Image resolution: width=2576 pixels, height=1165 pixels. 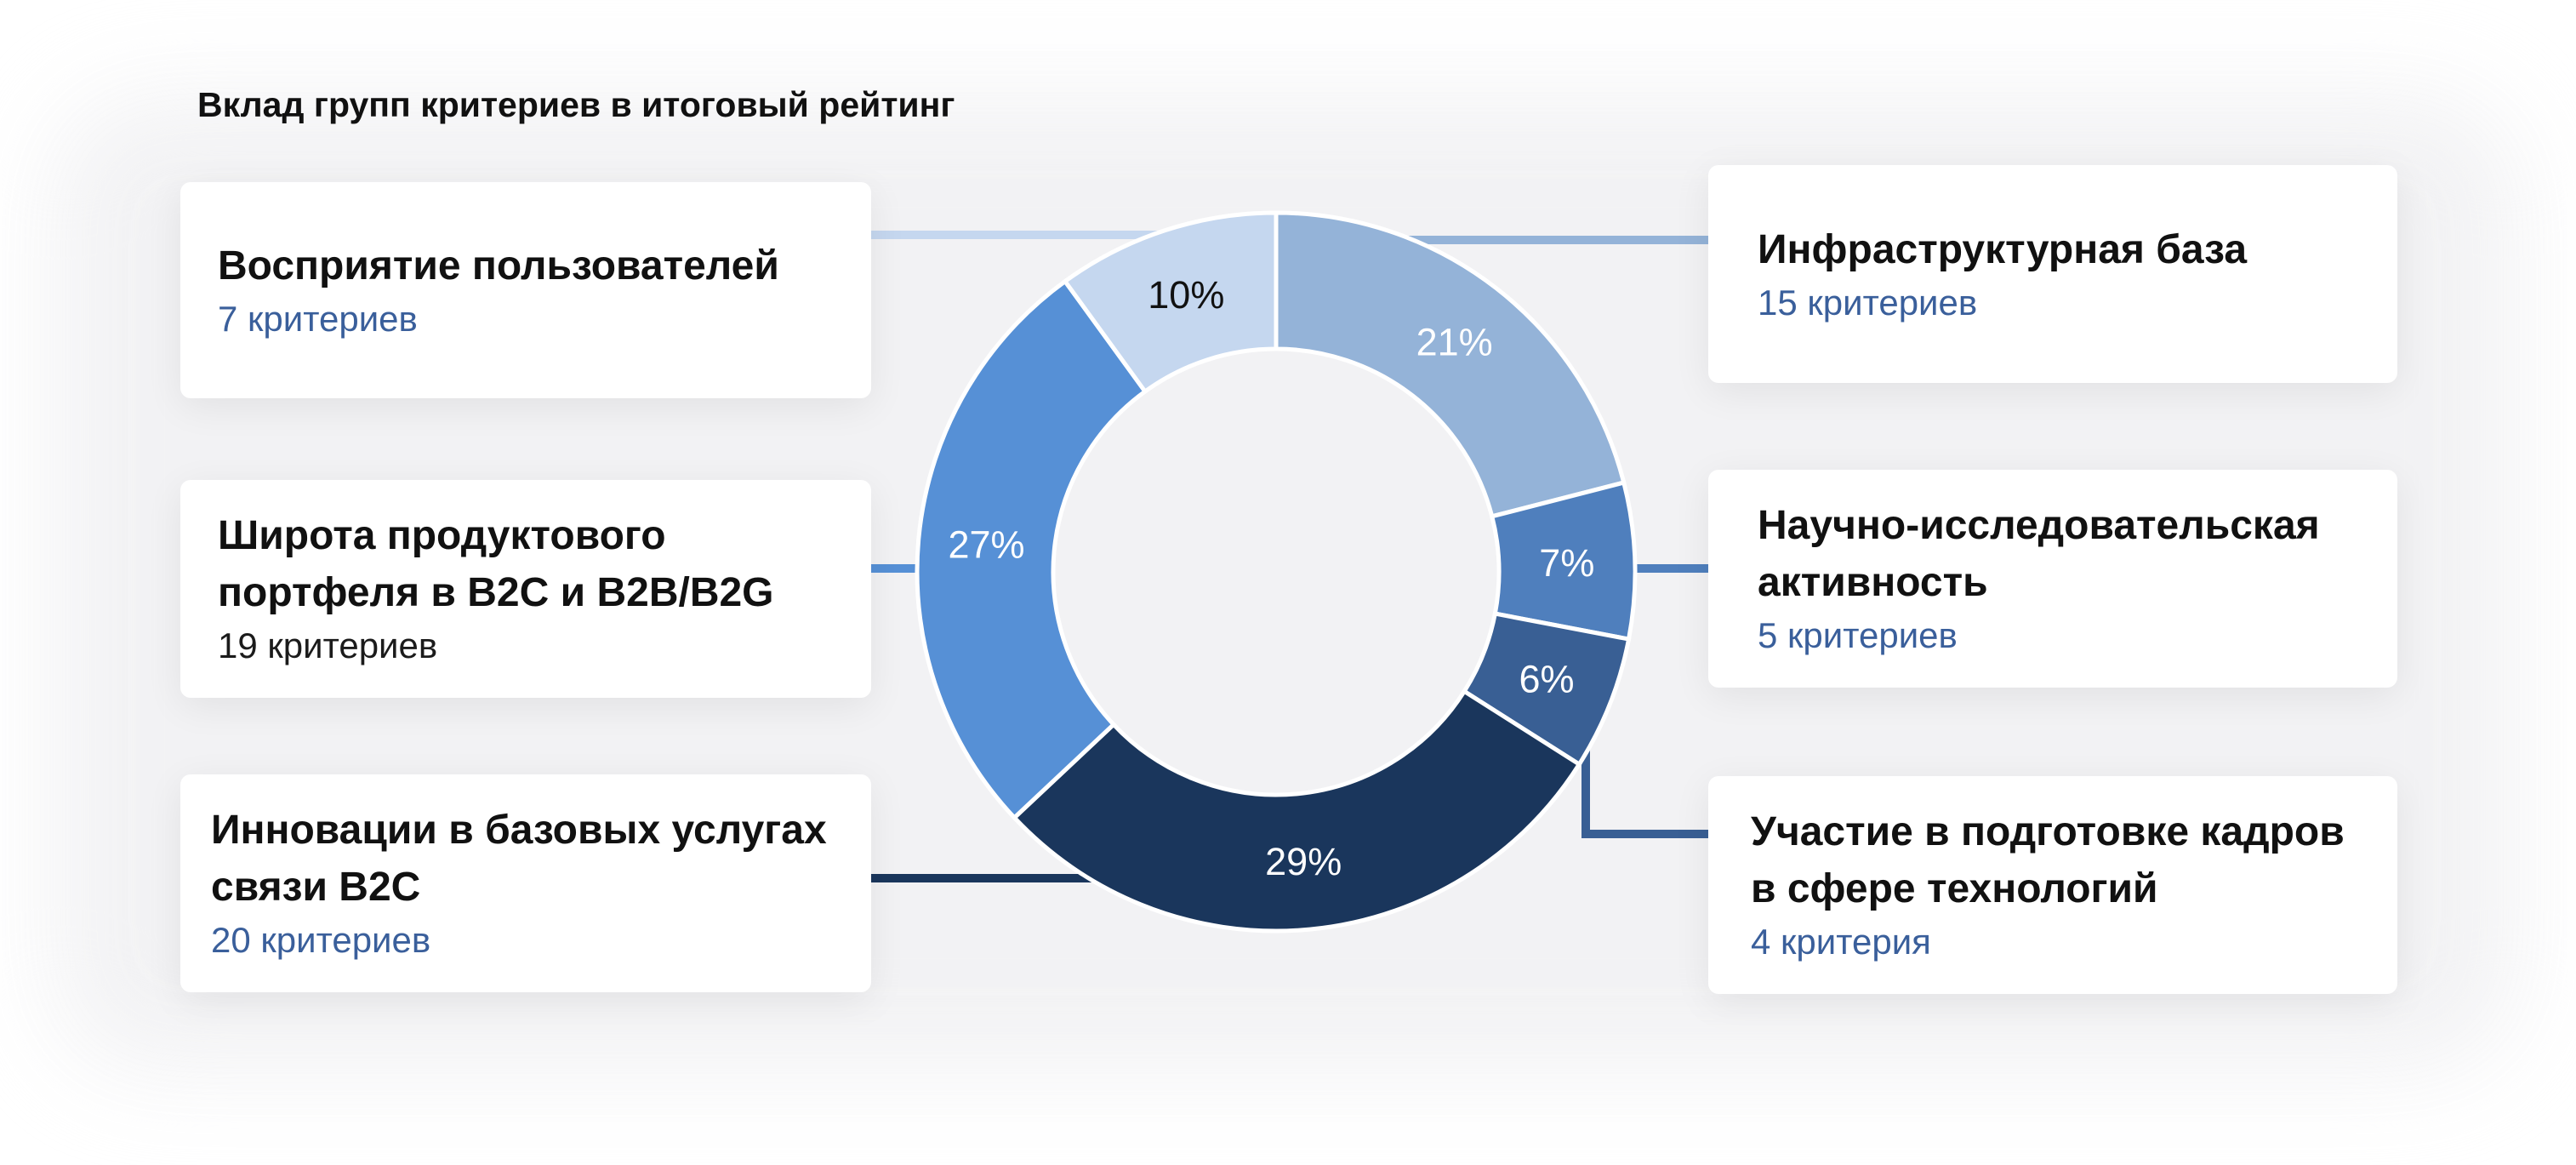 I want to click on group-title-line-2: в сфере технологий, so click(x=1955, y=888).